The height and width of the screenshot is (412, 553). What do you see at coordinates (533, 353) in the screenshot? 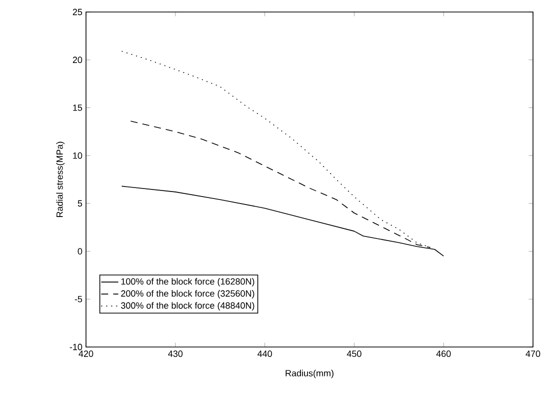
I see `x-tick-label: 470` at bounding box center [533, 353].